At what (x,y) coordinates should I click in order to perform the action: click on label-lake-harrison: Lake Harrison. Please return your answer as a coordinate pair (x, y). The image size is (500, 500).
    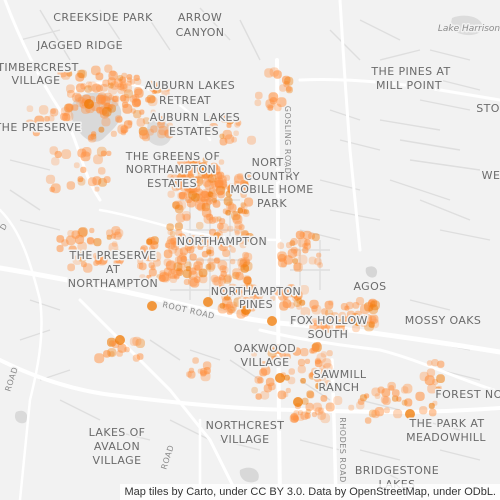
    Looking at the image, I should click on (469, 29).